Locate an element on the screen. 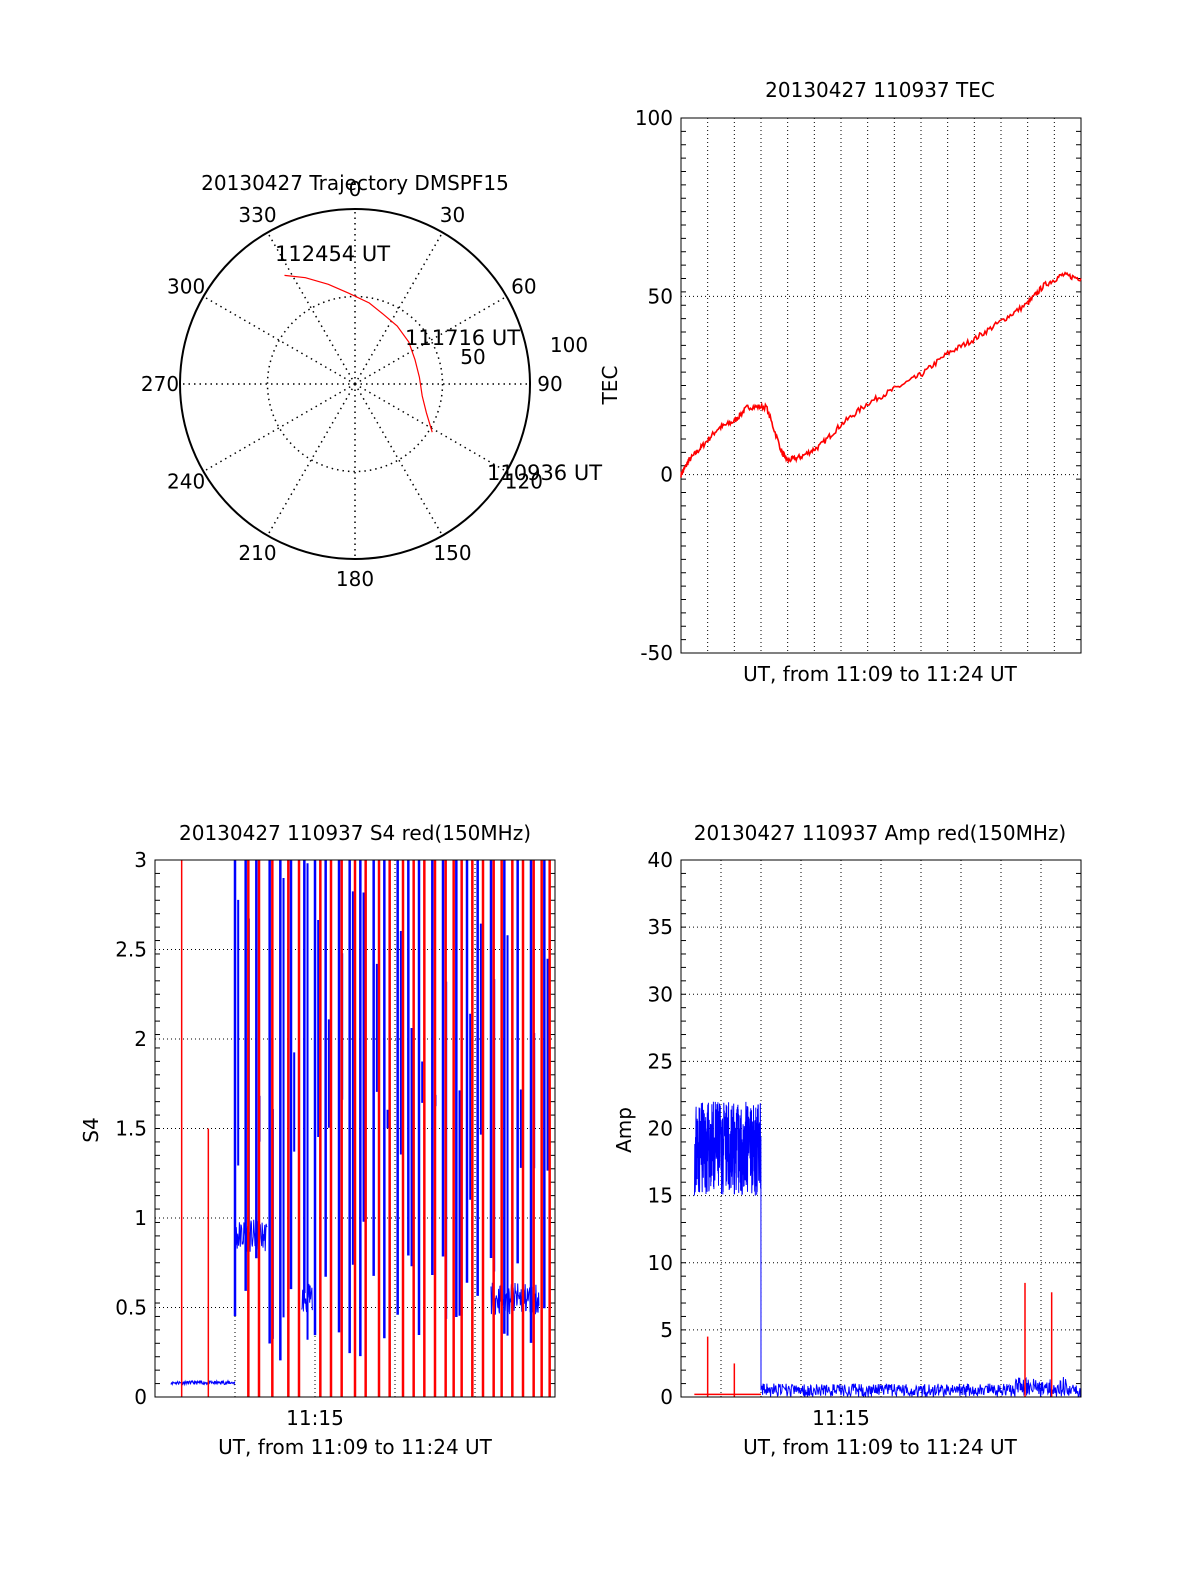 The image size is (1200, 1575). polar-outer-circle is located at coordinates (355, 384).